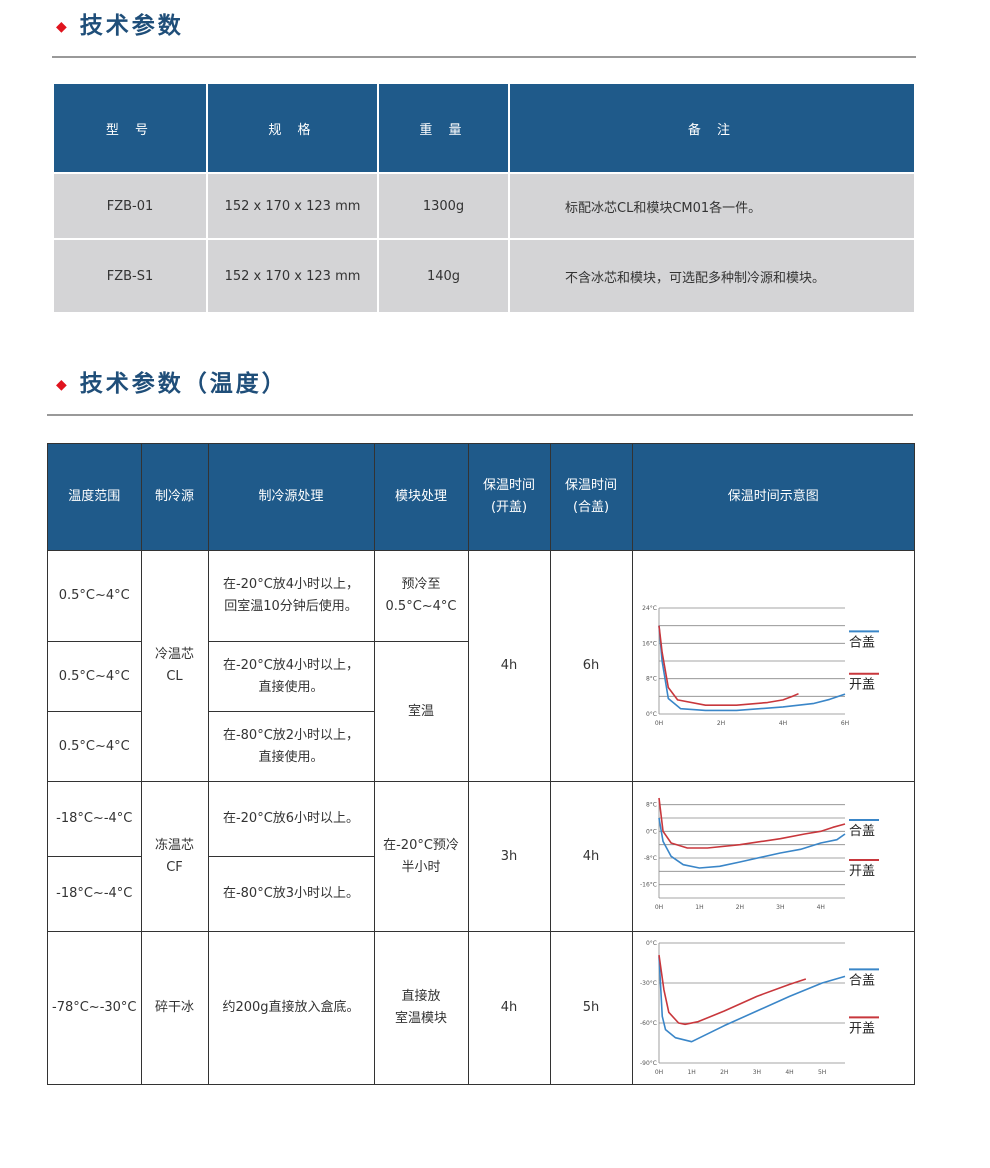 Image resolution: width=990 pixels, height=1168 pixels. What do you see at coordinates (174, 497) in the screenshot?
I see `header: 制冷源` at bounding box center [174, 497].